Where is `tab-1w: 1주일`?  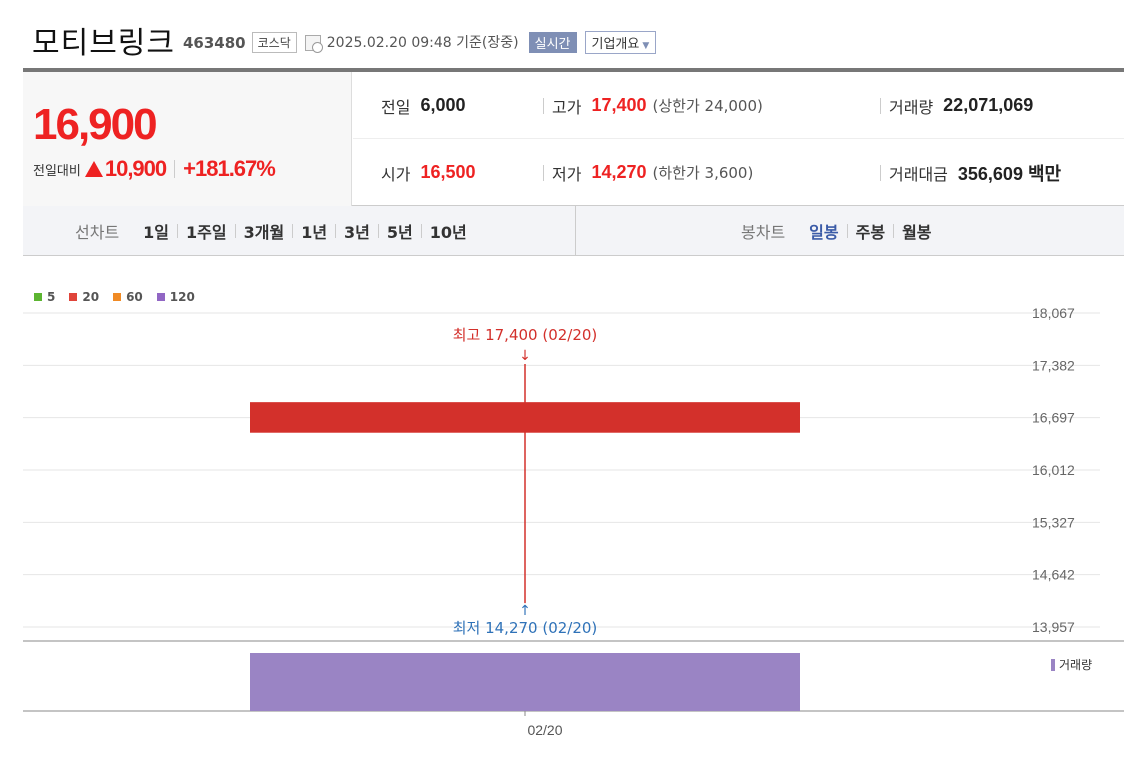 tab-1w: 1주일 is located at coordinates (206, 232).